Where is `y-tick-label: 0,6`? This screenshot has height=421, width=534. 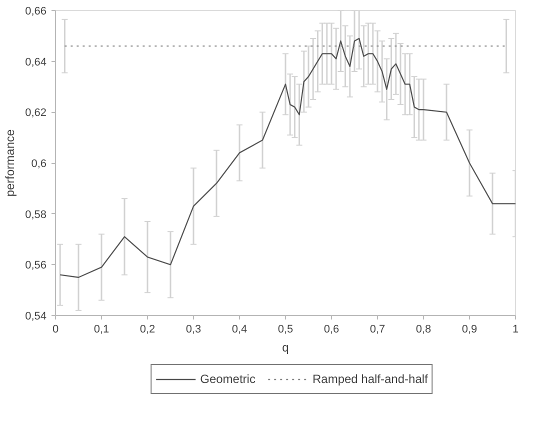
y-tick-label: 0,6 is located at coordinates (39, 164).